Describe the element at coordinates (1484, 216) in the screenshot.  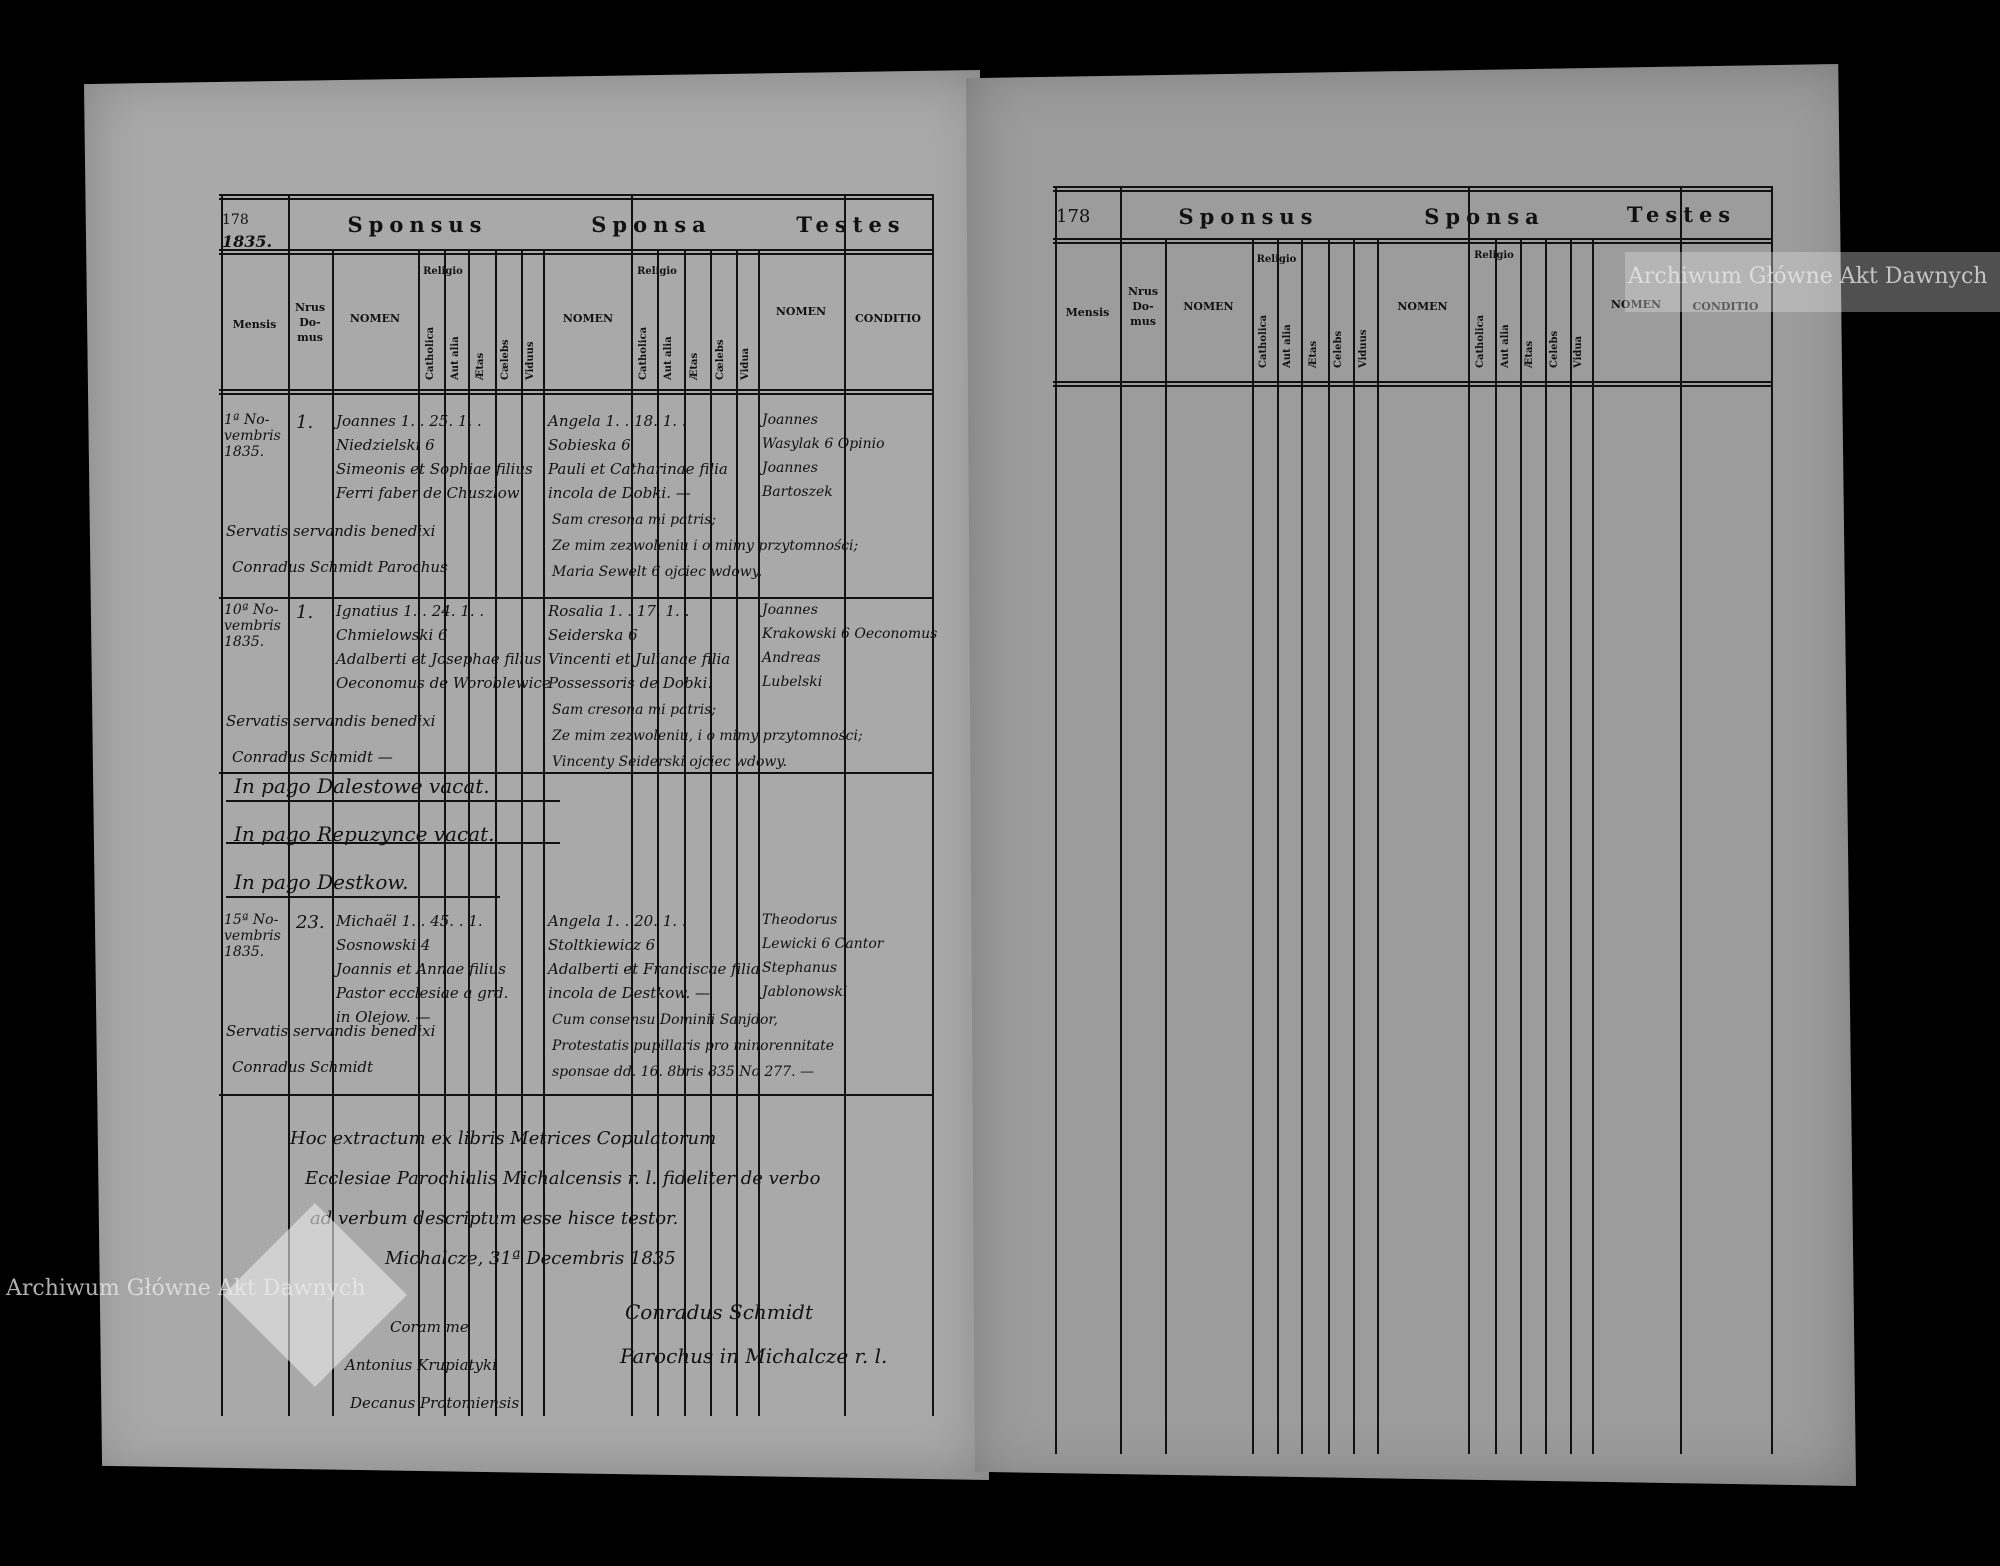
I see `right-header-sponsa: Sponsa` at that location.